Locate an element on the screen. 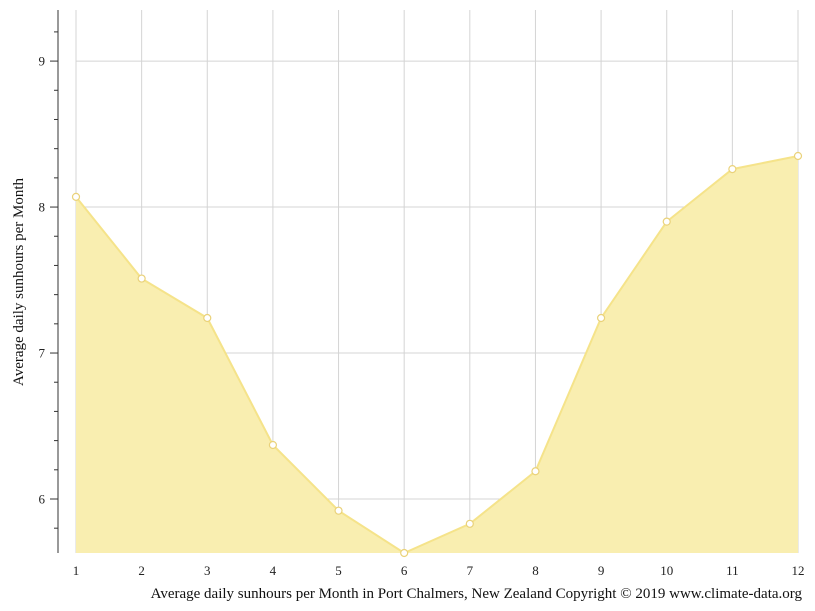 The image size is (815, 611). y-tick-label: 9 is located at coordinates (42, 61).